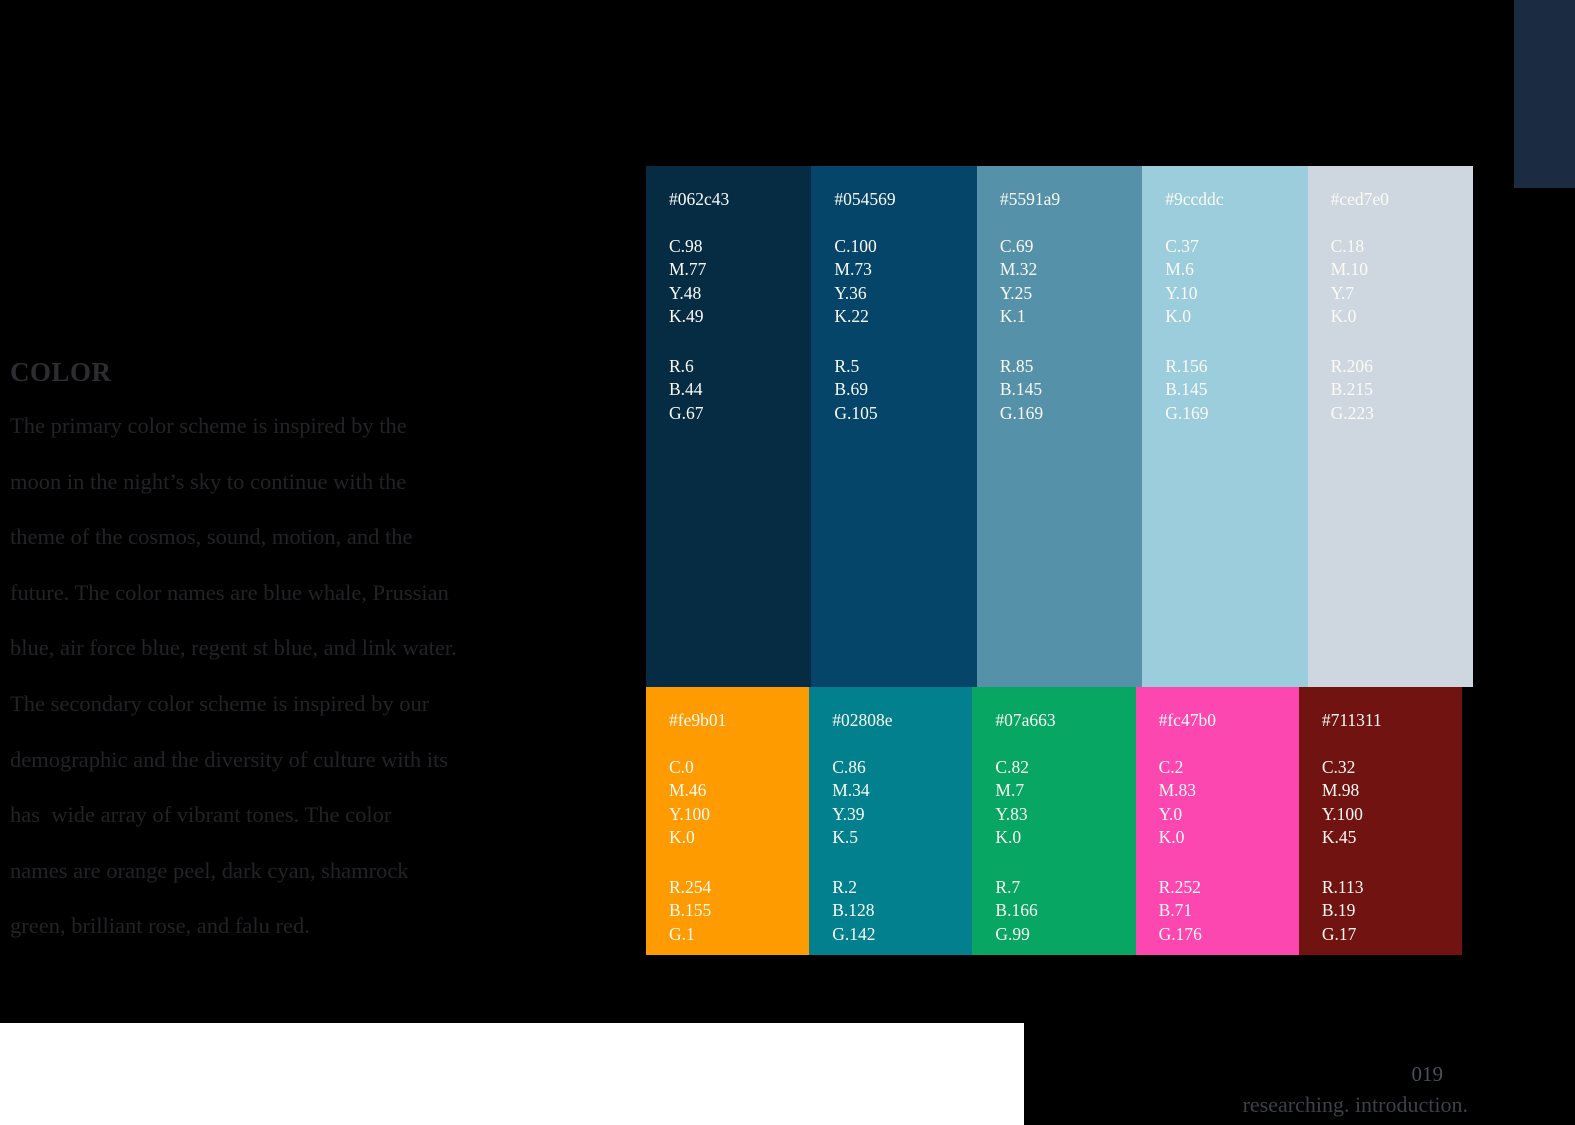 This screenshot has height=1125, width=1575. I want to click on swatch-cmyk-values: C.0 M.46 Y.100 K.0, so click(690, 802).